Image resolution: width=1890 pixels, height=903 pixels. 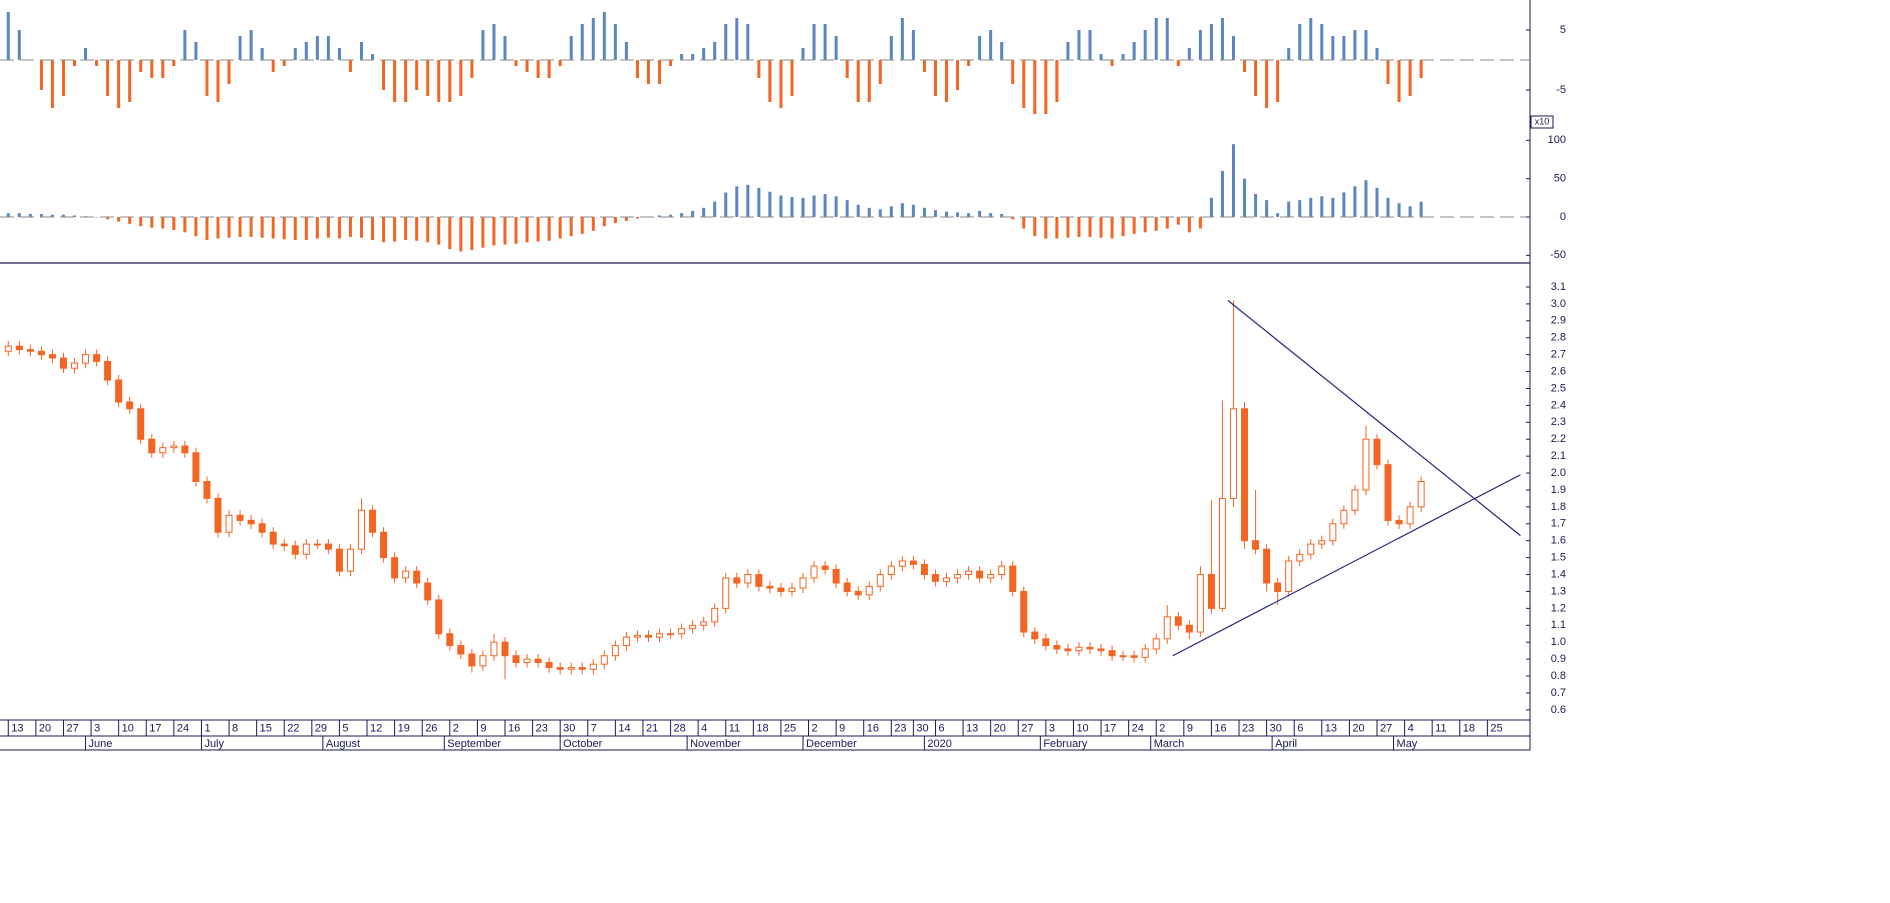 What do you see at coordinates (1052, 728) in the screenshot?
I see `x-tick-label: 3` at bounding box center [1052, 728].